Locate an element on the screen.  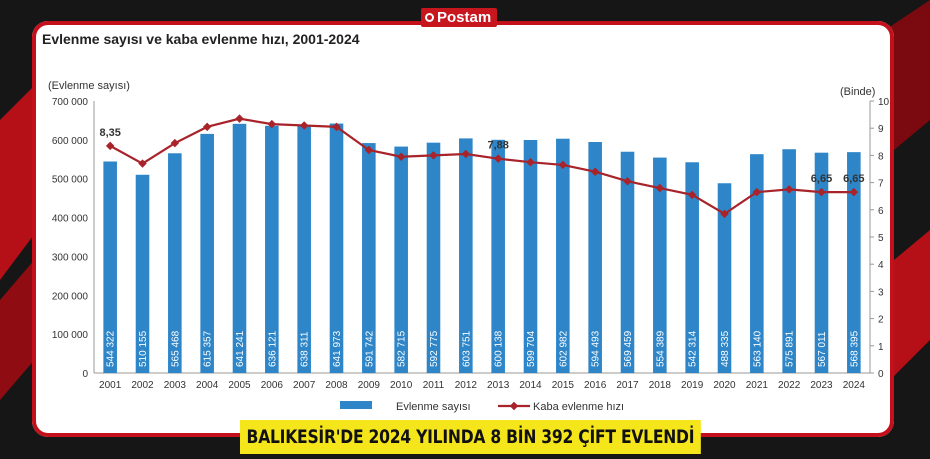
bar-value-label: 599 704 is located at coordinates (531, 348).